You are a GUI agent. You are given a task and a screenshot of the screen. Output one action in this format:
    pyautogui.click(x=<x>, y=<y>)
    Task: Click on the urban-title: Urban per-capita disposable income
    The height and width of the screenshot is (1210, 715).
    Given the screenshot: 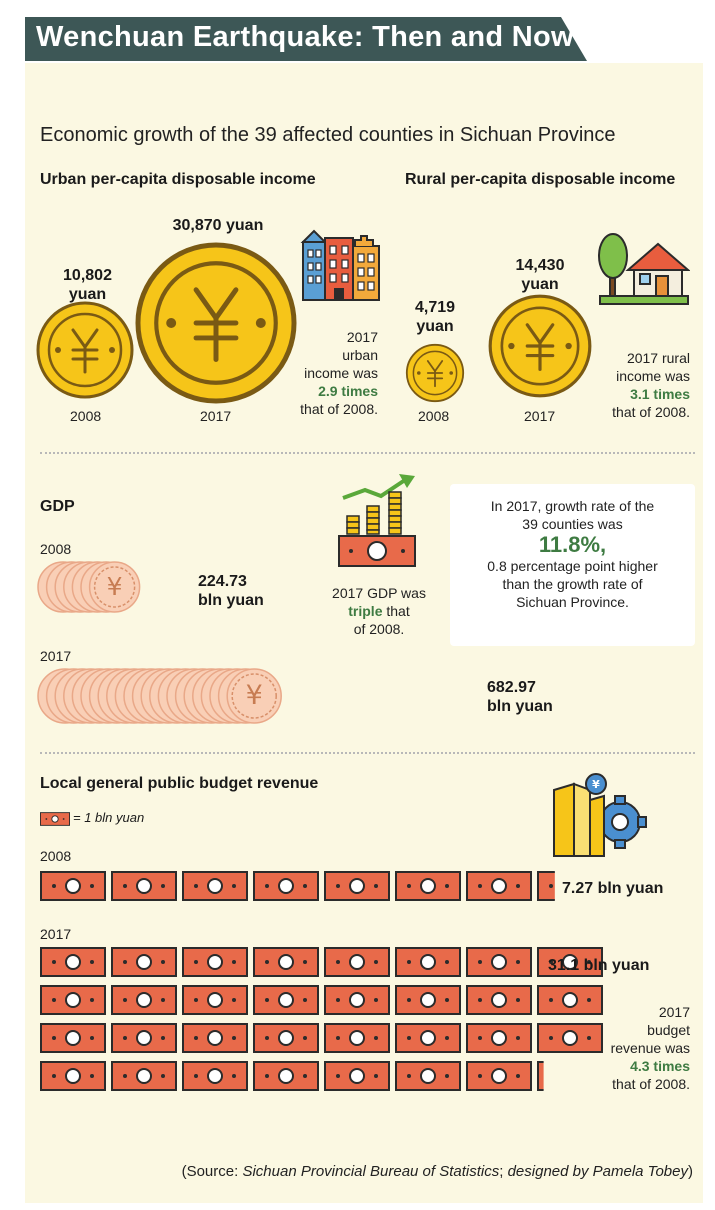 What is the action you would take?
    pyautogui.click(x=178, y=179)
    